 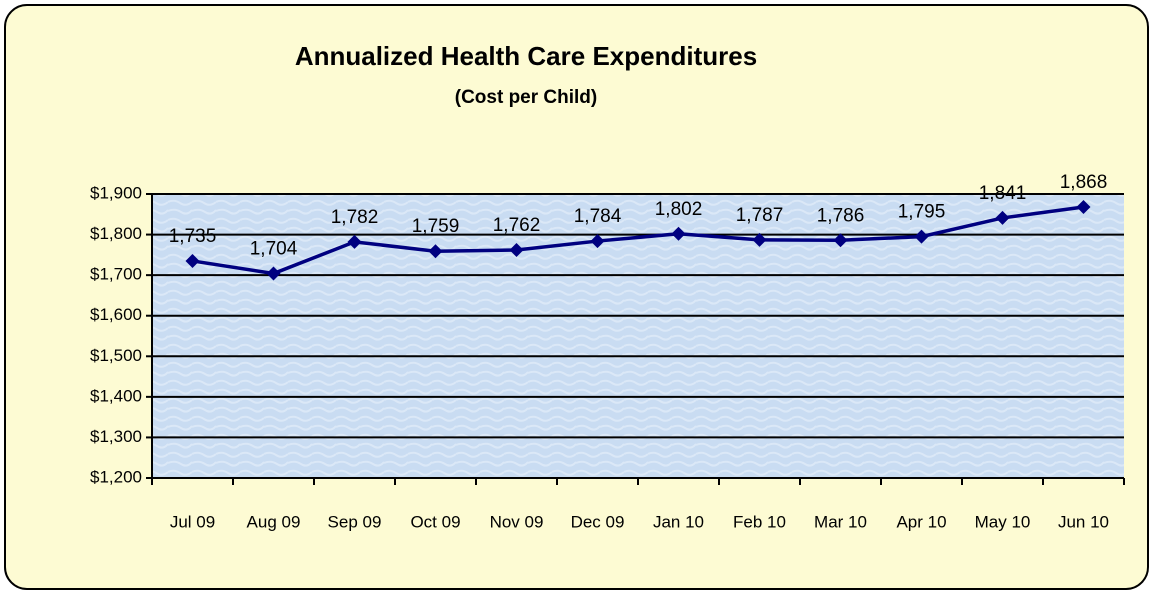 I want to click on data-label: 1,759, so click(x=436, y=226).